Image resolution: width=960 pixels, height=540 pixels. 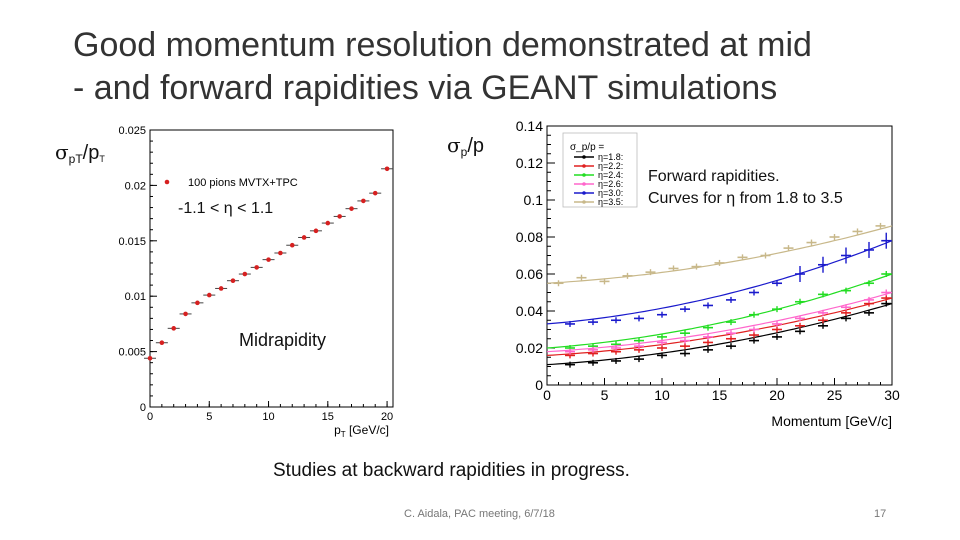 I want to click on right-y-tick-label: 0.06, so click(x=529, y=274).